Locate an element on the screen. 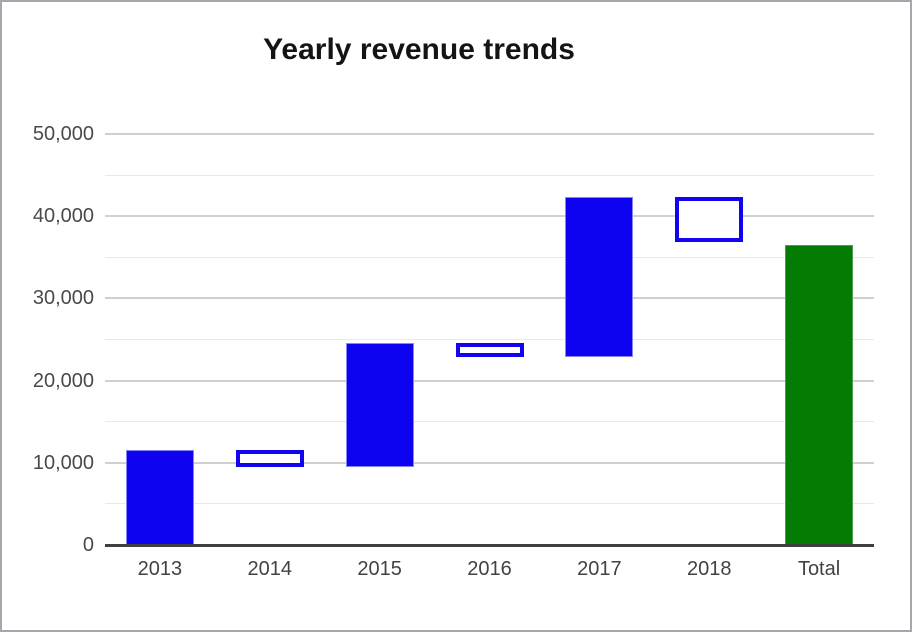  x-axis-category-label: 2017 is located at coordinates (599, 569).